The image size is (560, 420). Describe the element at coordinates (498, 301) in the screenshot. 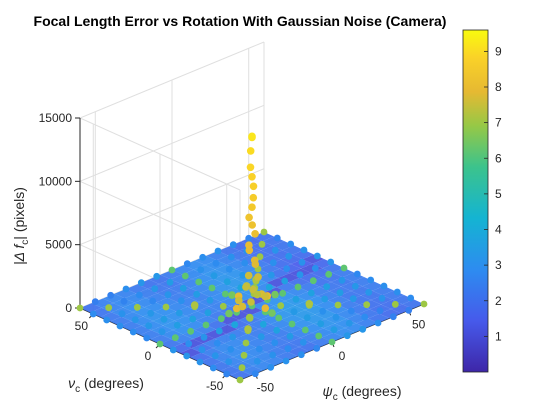

I see `colorbar-tick-label: 2` at that location.